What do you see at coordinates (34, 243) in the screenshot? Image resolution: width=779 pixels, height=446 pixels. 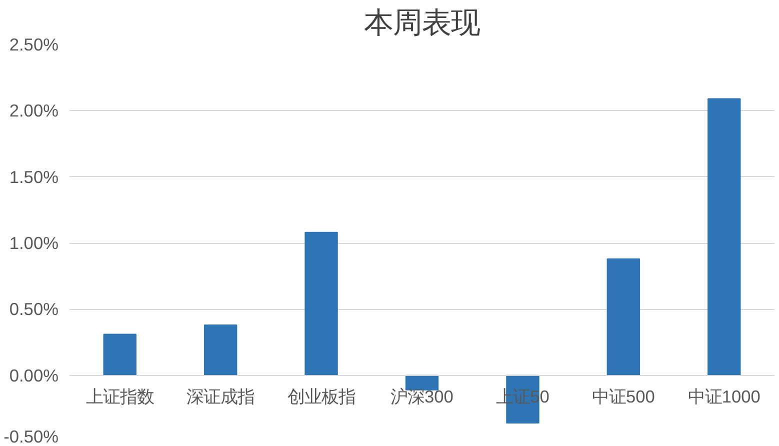 I see `y-tick-label: 1.00%` at bounding box center [34, 243].